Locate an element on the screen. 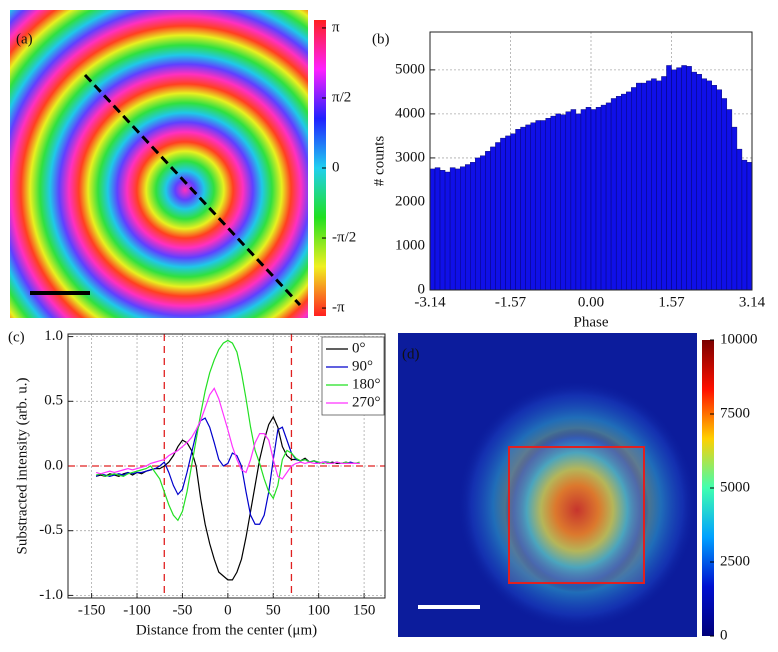 Image resolution: width=778 pixels, height=652 pixels. panel-label: (c) is located at coordinates (16, 337).